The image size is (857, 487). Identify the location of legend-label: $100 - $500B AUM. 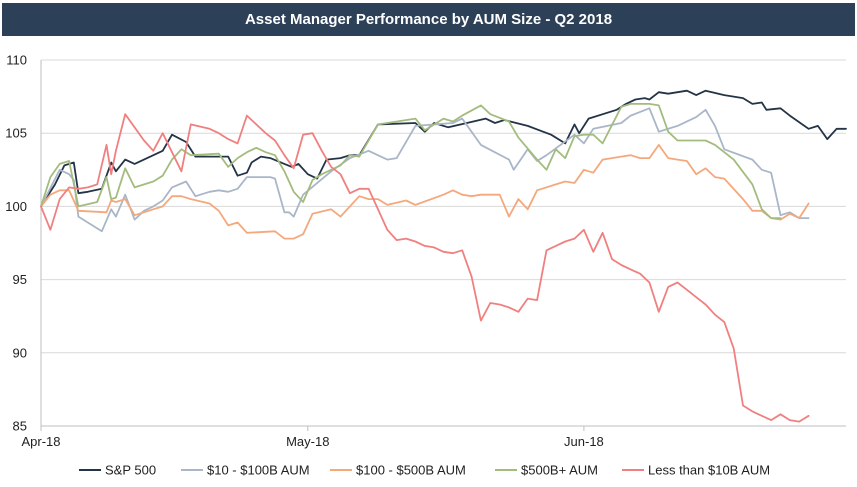
(411, 470).